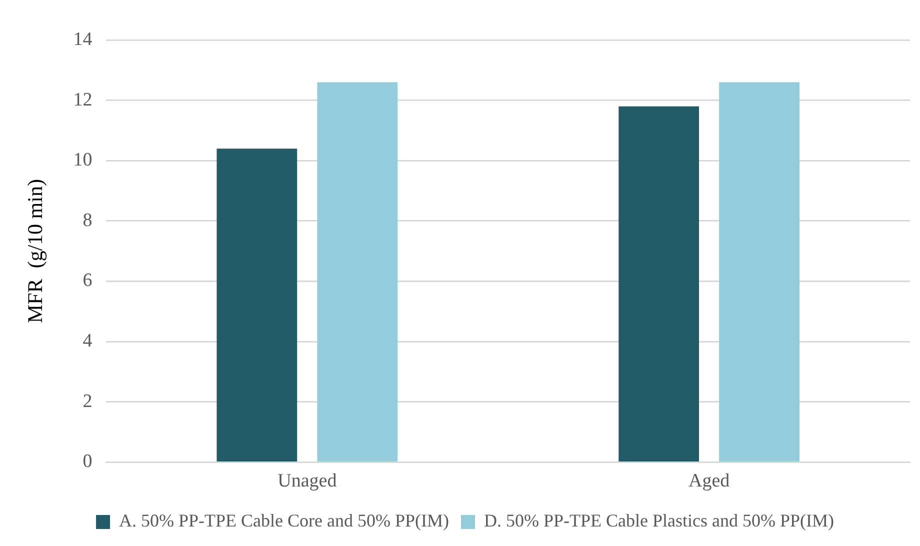  What do you see at coordinates (87, 401) in the screenshot?
I see `y-tick-label: 2` at bounding box center [87, 401].